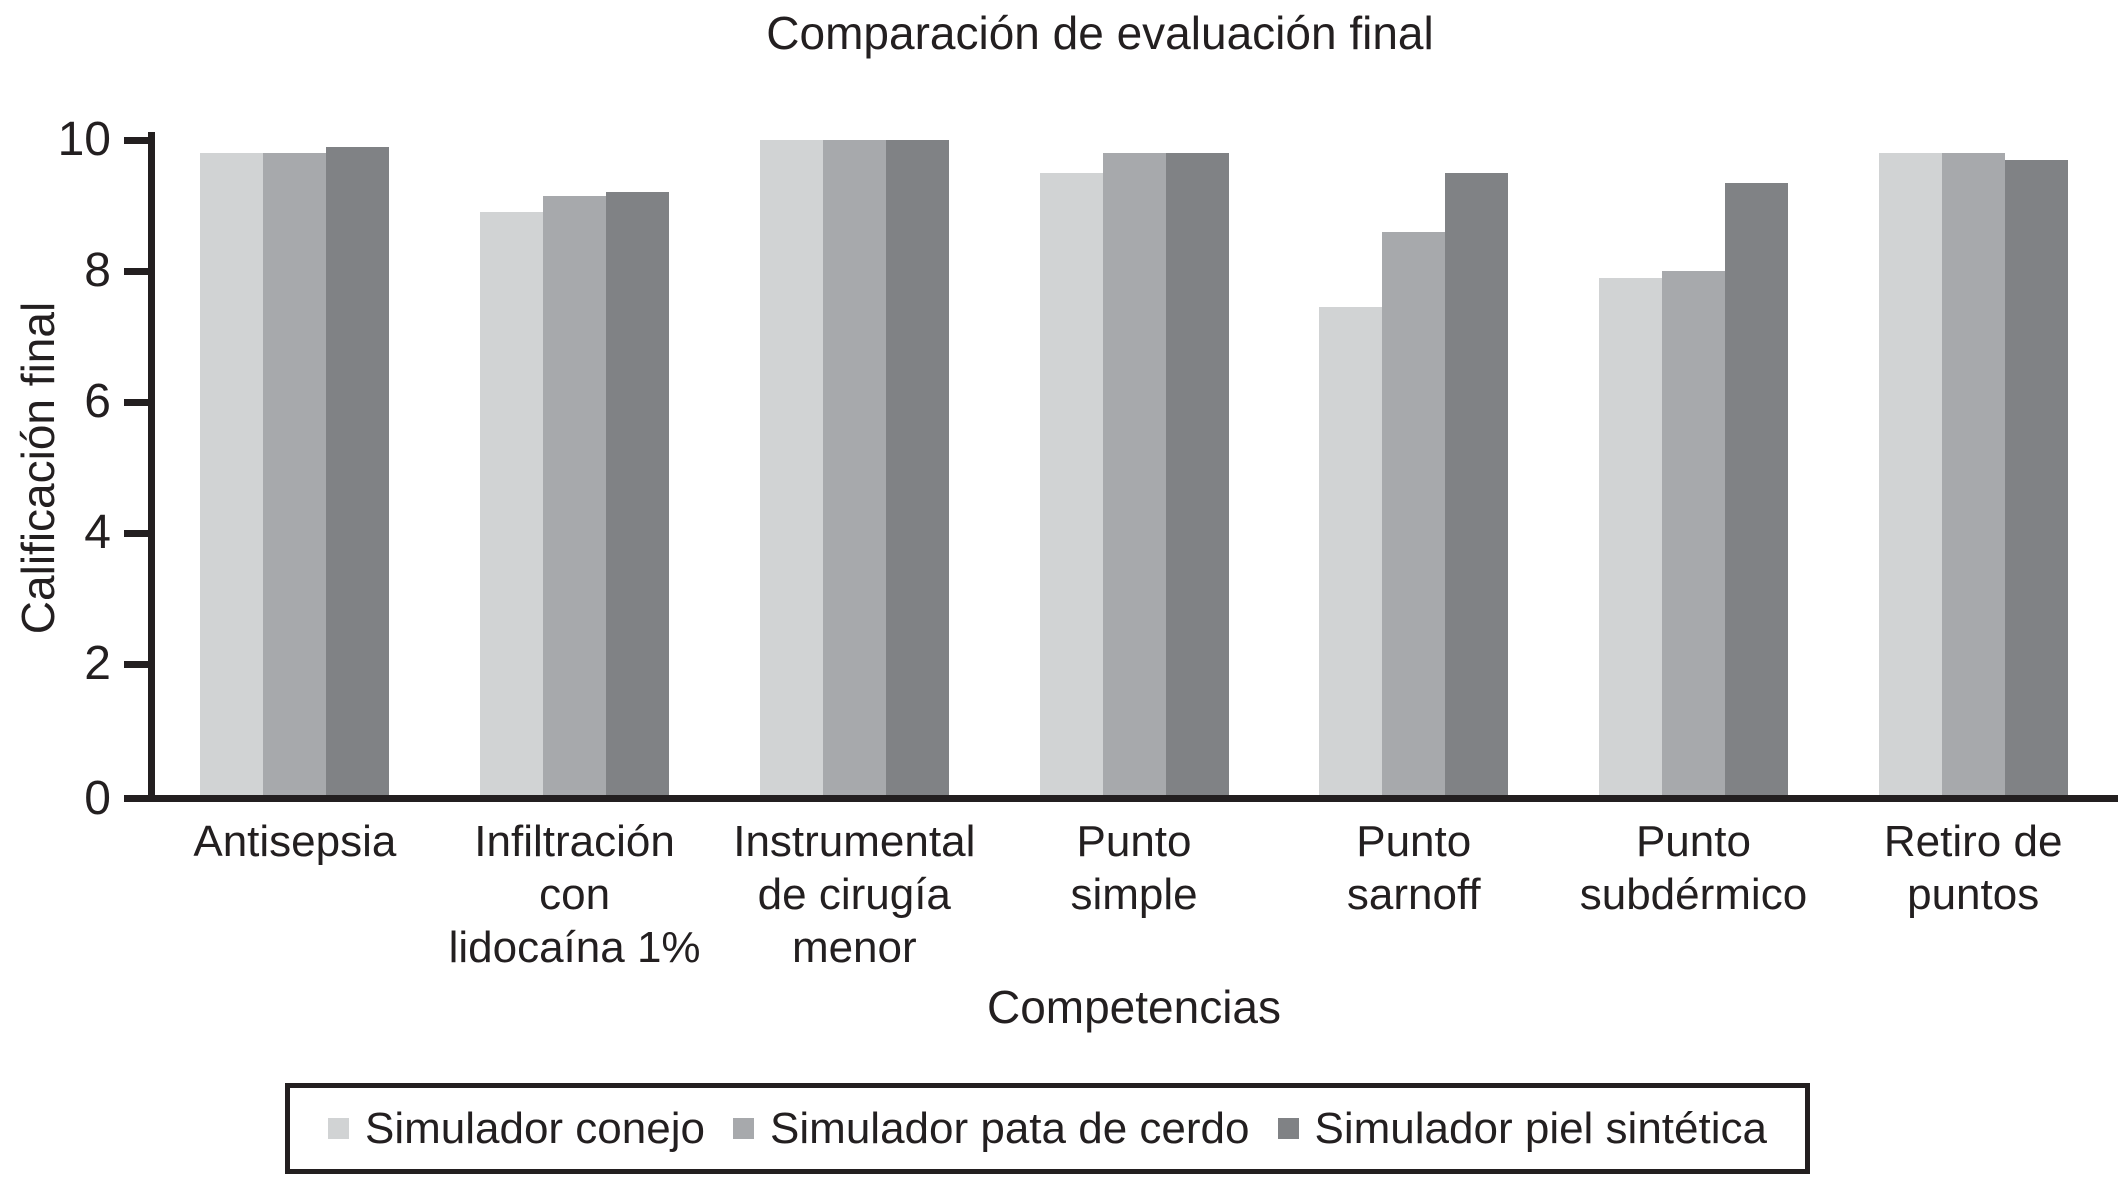 The image size is (2118, 1178). What do you see at coordinates (1197, 474) in the screenshot?
I see `bar-simulador-piel-sintetica-punto-simple` at bounding box center [1197, 474].